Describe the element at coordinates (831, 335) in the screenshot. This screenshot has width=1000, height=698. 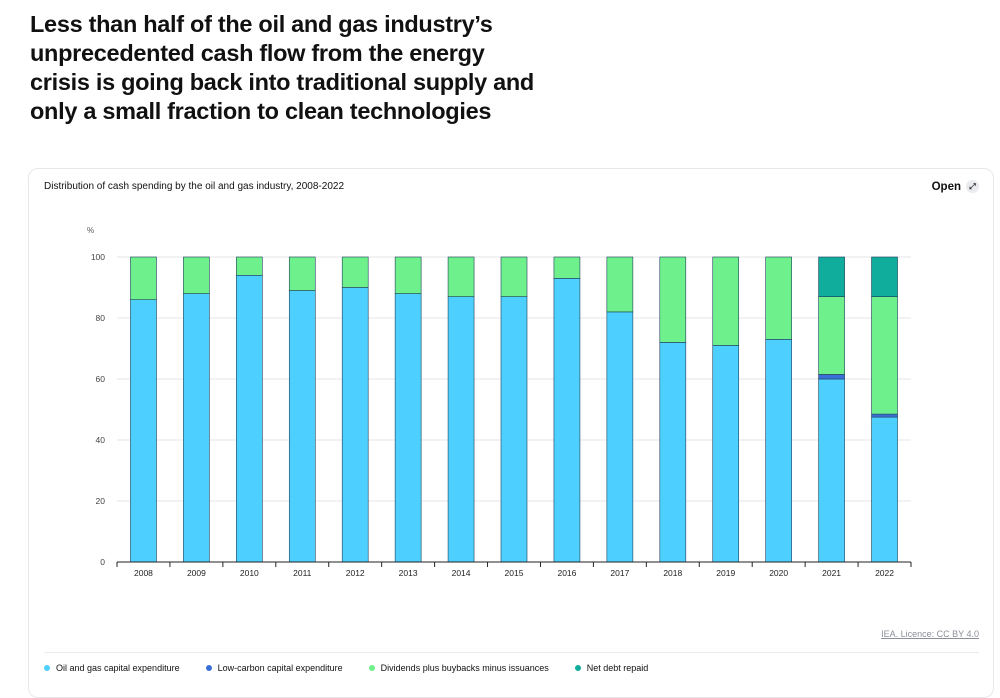
I see `bar-segment-dividends-2021` at that location.